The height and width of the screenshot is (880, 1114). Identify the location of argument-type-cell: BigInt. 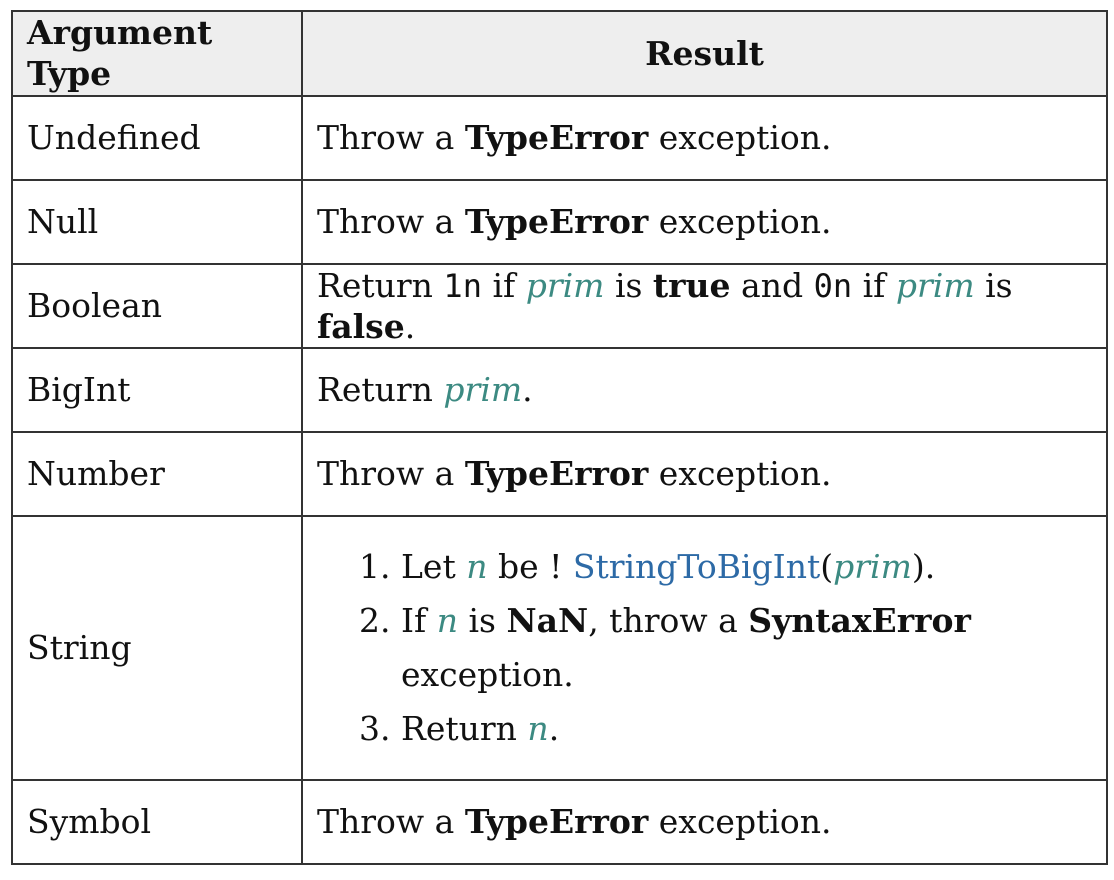
(157, 390).